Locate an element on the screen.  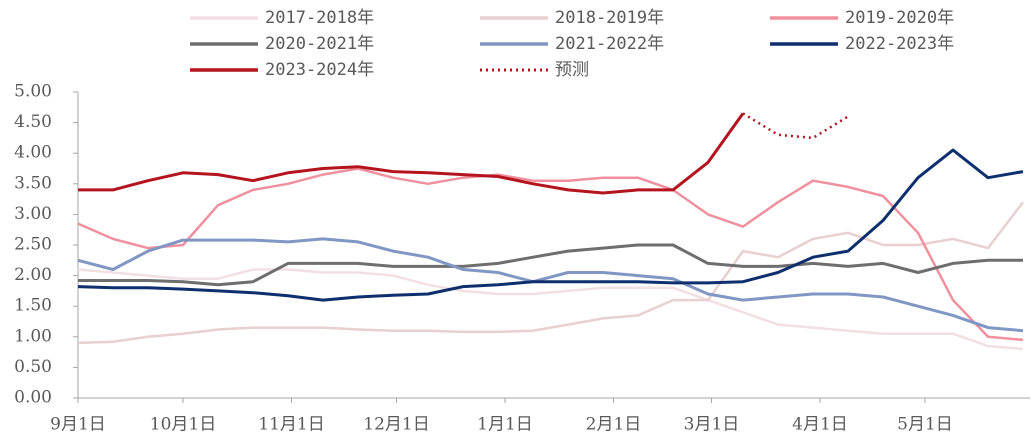
legend-label: 2020-2021年 is located at coordinates (319, 44).